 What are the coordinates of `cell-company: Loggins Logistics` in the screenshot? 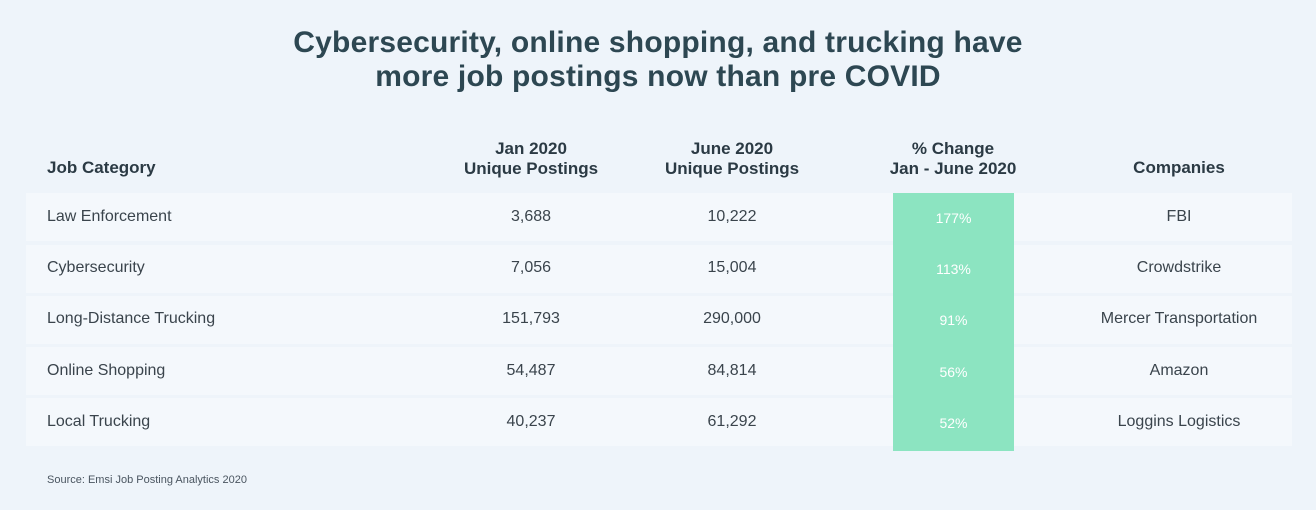 It's located at (1179, 421).